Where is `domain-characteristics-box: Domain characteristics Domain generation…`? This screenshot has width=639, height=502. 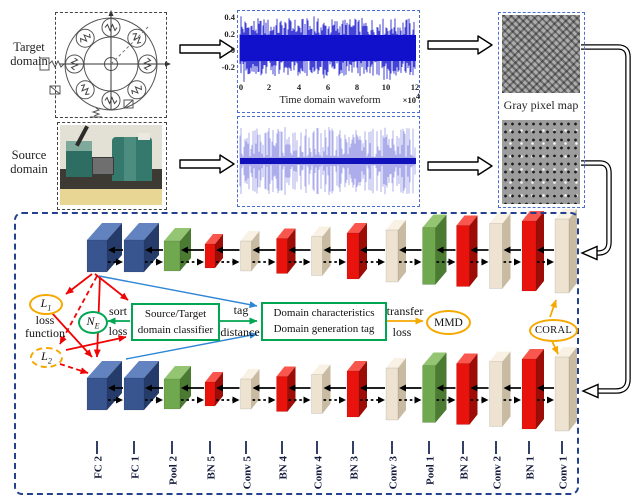 domain-characteristics-box: Domain characteristics Domain generation… is located at coordinates (324, 321).